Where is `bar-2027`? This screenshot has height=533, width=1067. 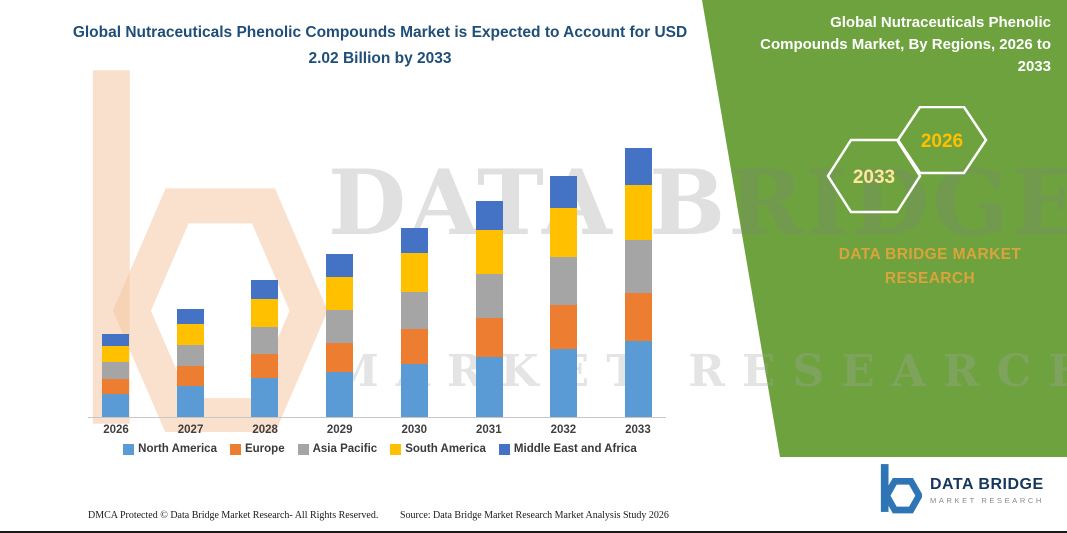
bar-2027 is located at coordinates (190, 363).